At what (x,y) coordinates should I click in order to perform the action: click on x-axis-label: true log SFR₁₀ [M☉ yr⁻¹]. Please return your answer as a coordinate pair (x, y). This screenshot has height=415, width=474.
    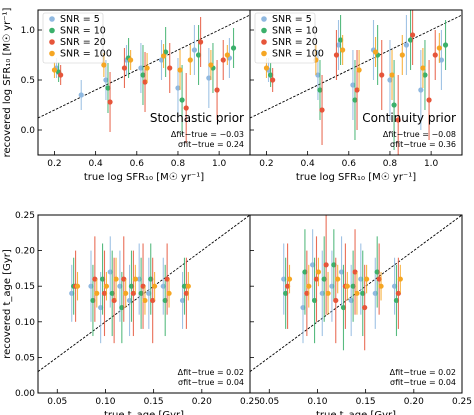
    Looking at the image, I should click on (356, 177).